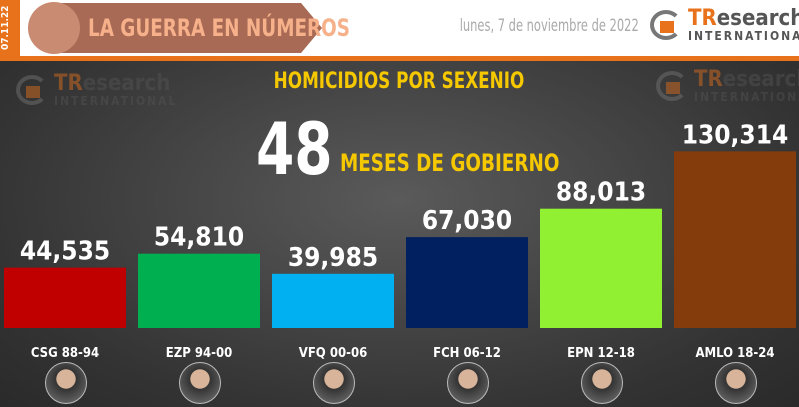 This screenshot has height=407, width=799. Describe the element at coordinates (333, 353) in the screenshot. I see `category-label: VFQ 00-06` at that location.